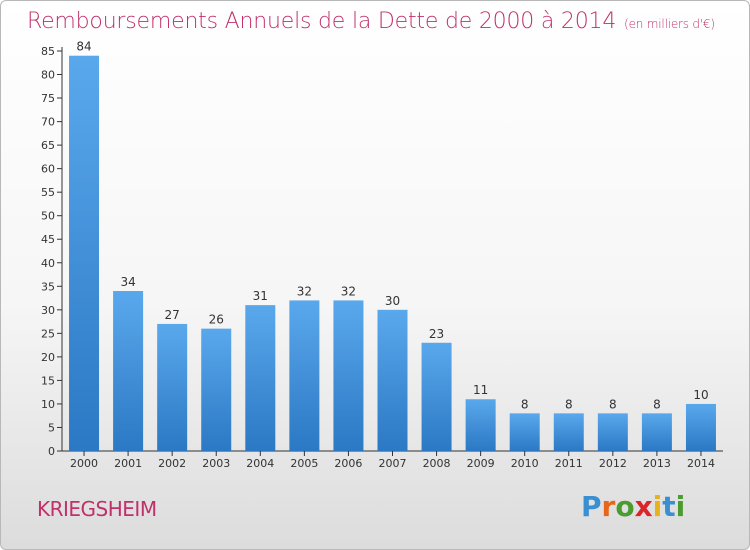  Describe the element at coordinates (480, 425) in the screenshot. I see `bar-2009` at that location.